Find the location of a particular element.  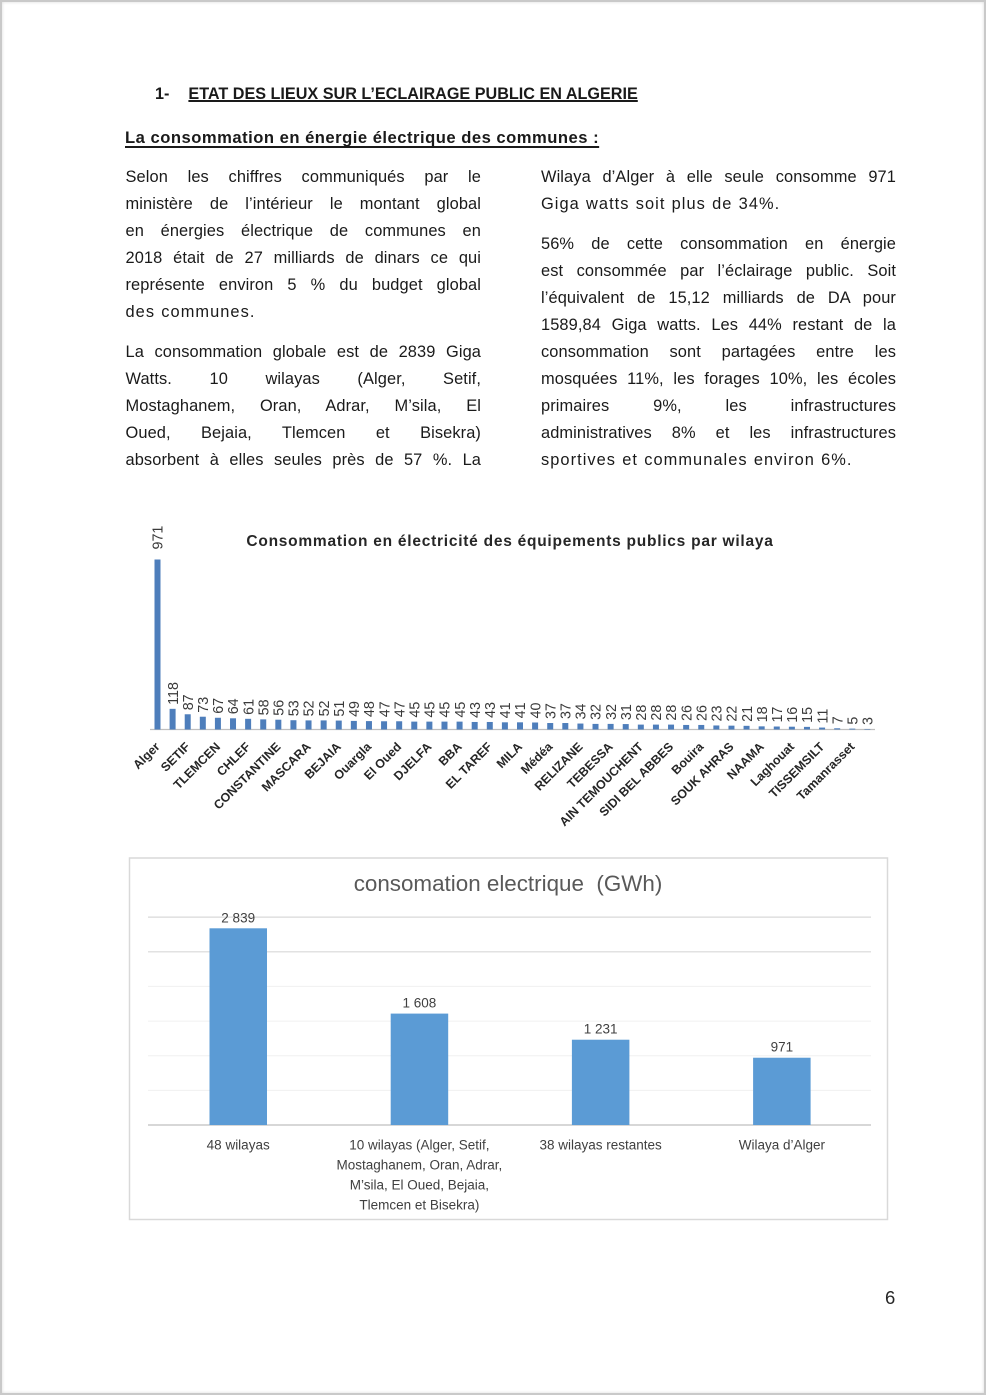

svg-text: 10 wilayas (Alger, Setif, is located at coordinates (419, 1145).